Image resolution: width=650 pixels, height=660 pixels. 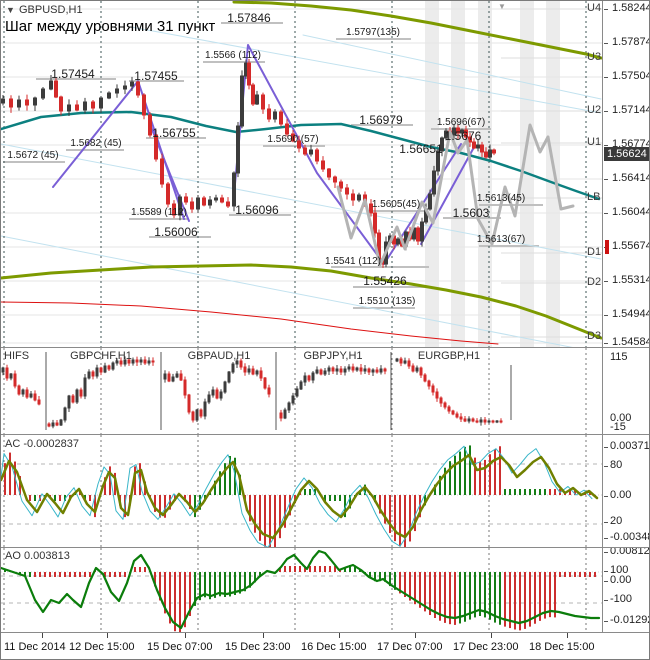 What do you see at coordinates (562, 647) in the screenshot?
I see `time-axis-label: 18 Dec 15:00` at bounding box center [562, 647].